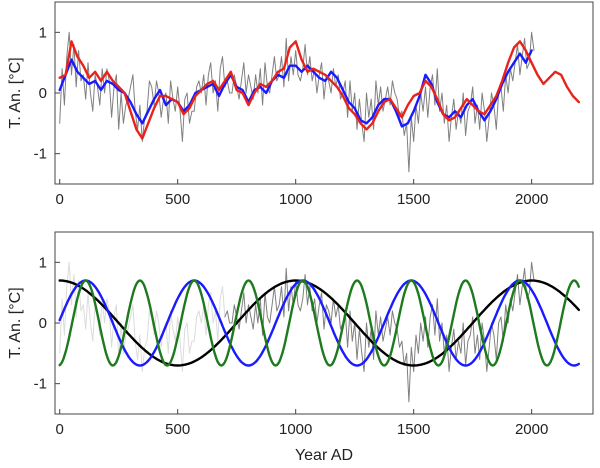 The width and height of the screenshot is (600, 468). What do you see at coordinates (15, 92) in the screenshot?
I see `y-axis-title-top: T. An. [°C]` at bounding box center [15, 92].